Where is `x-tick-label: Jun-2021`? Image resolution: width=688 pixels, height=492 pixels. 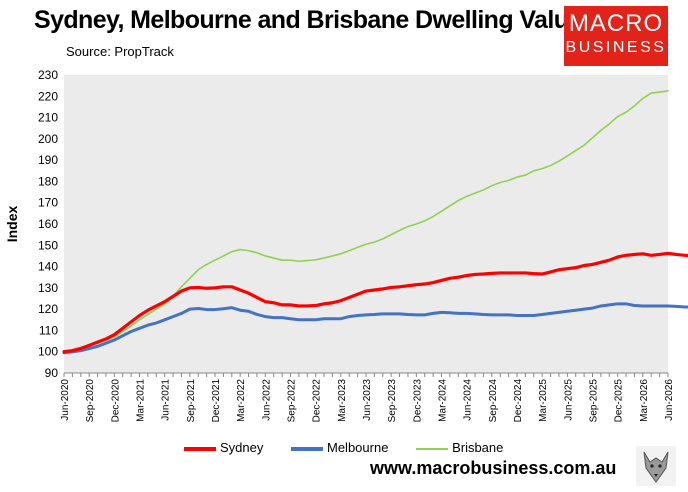
x-tick-label: Jun-2021 is located at coordinates (166, 400).